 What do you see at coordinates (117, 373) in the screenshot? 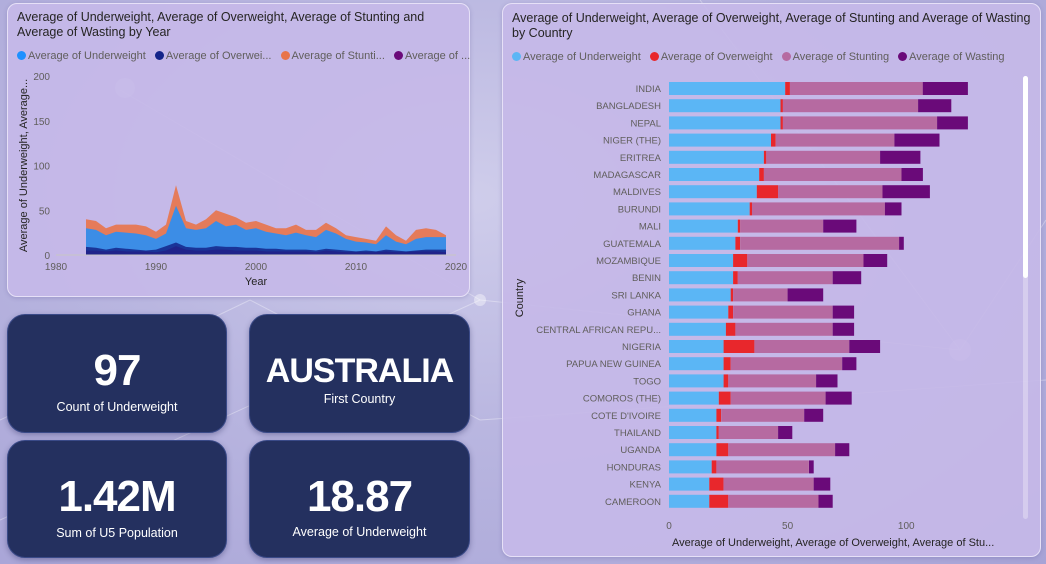
I see `card-count-underweight: 97 Count of Underweight` at bounding box center [117, 373].